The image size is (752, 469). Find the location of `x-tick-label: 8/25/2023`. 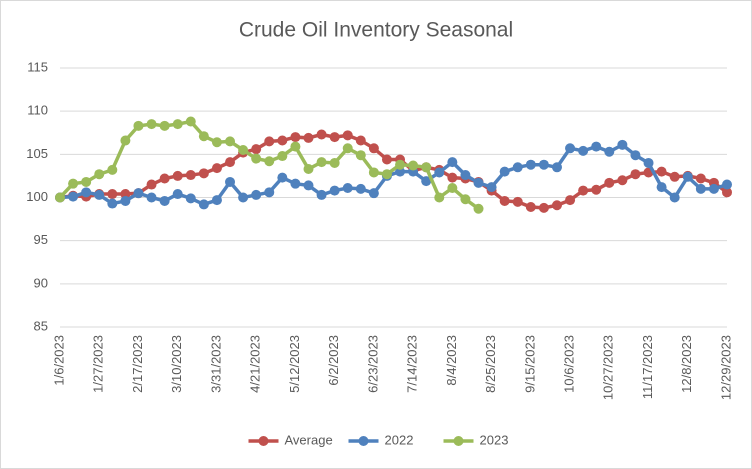

x-tick-label: 8/25/2023 is located at coordinates (490, 364).